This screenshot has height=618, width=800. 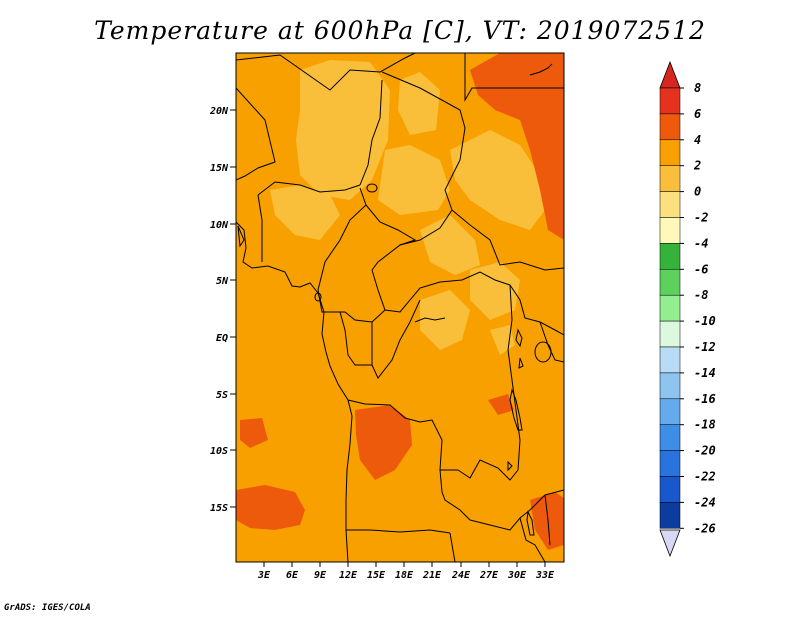 I want to click on red-sea-coast, so click(x=541, y=69).